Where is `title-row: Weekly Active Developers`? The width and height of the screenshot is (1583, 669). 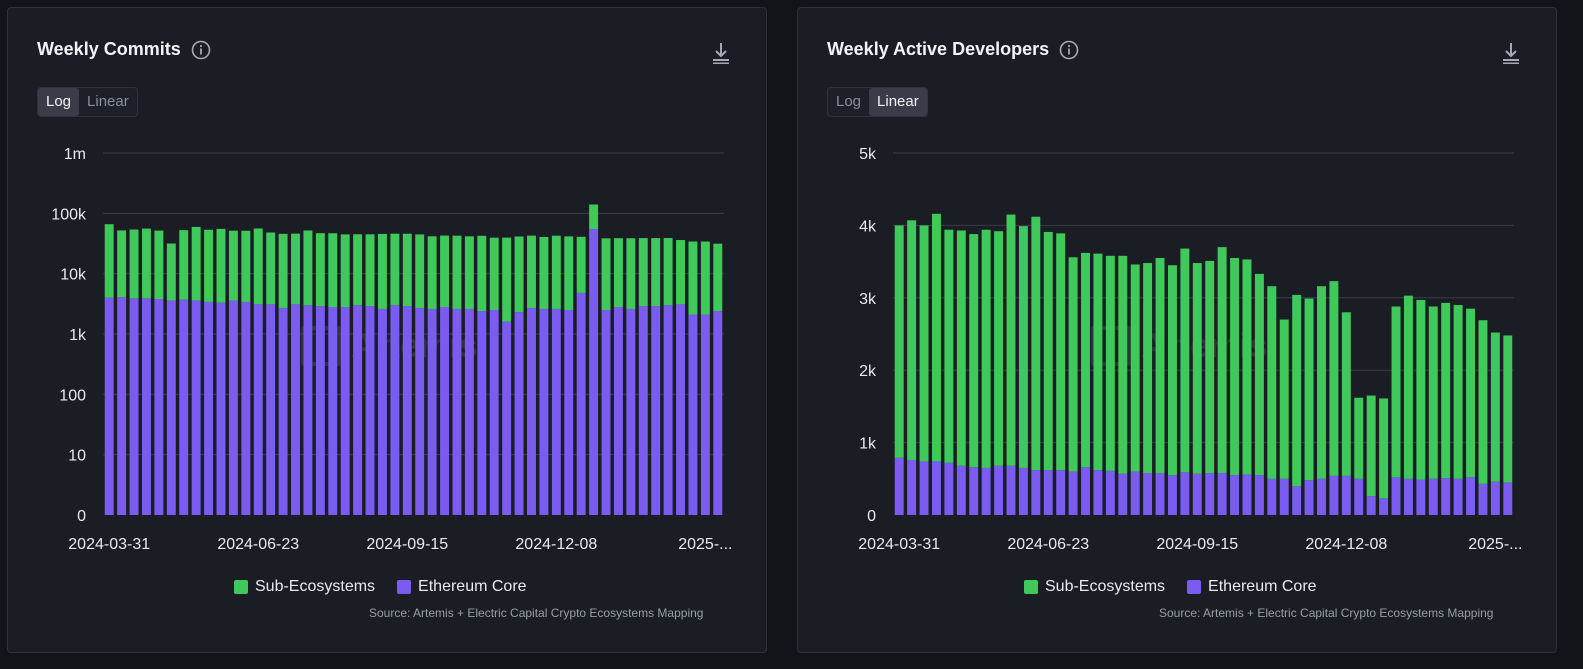 title-row: Weekly Active Developers is located at coordinates (953, 49).